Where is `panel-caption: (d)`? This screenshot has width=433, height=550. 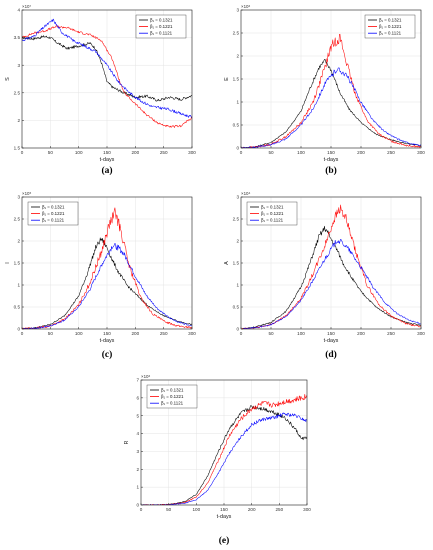 panel-caption: (d) is located at coordinates (331, 354).